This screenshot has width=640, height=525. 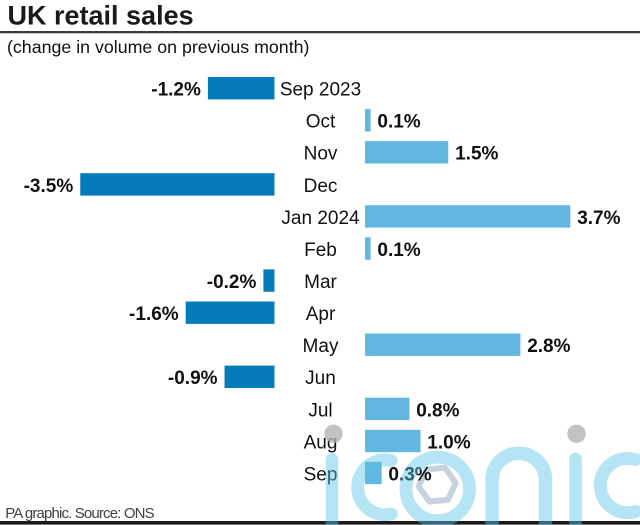 What do you see at coordinates (409, 474) in the screenshot?
I see `svg-text: 0.3%` at bounding box center [409, 474].